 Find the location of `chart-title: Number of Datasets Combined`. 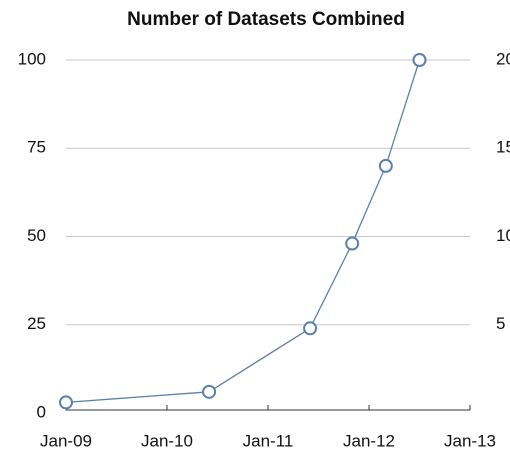

chart-title: Number of Datasets Combined is located at coordinates (266, 19).